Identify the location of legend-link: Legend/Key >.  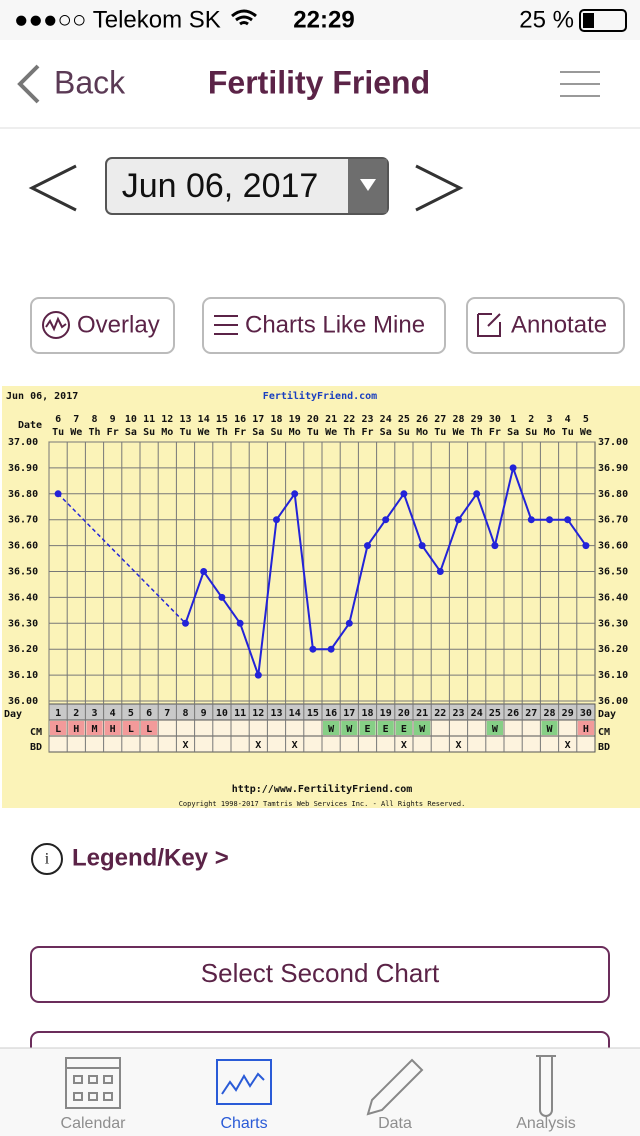
(150, 857).